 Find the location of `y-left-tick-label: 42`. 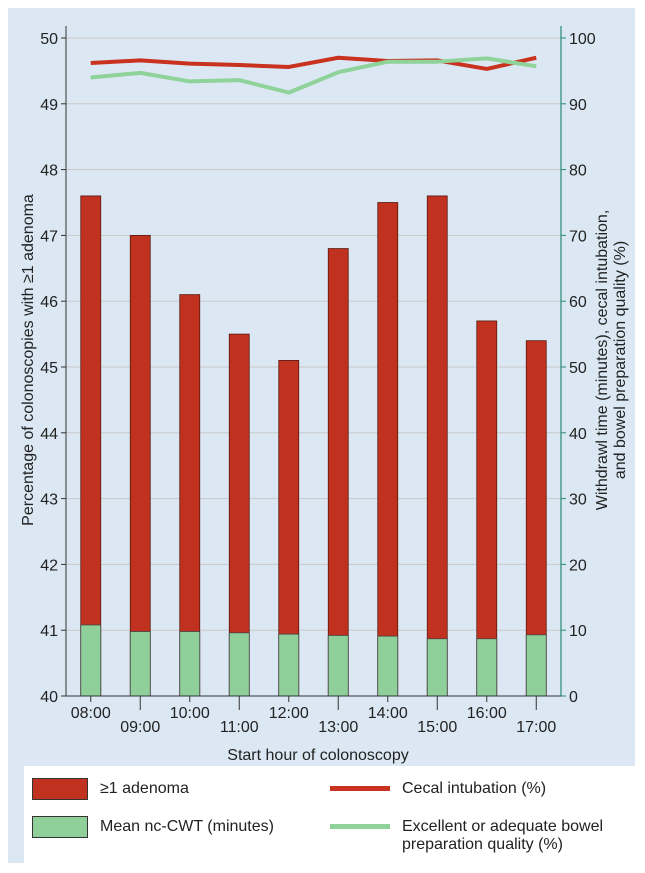

y-left-tick-label: 42 is located at coordinates (49, 565).